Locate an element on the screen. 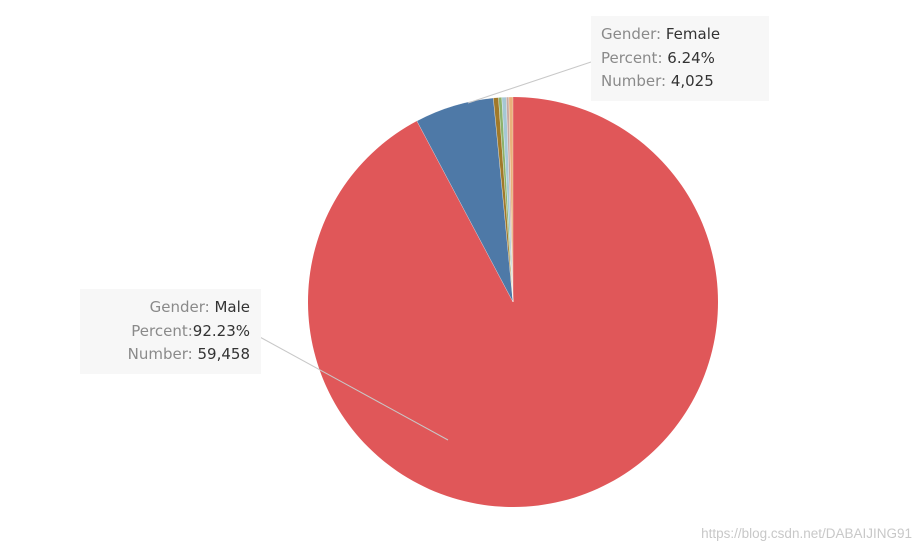  watermark: https://blog.csdn.net/DABAIJING91 is located at coordinates (806, 533).